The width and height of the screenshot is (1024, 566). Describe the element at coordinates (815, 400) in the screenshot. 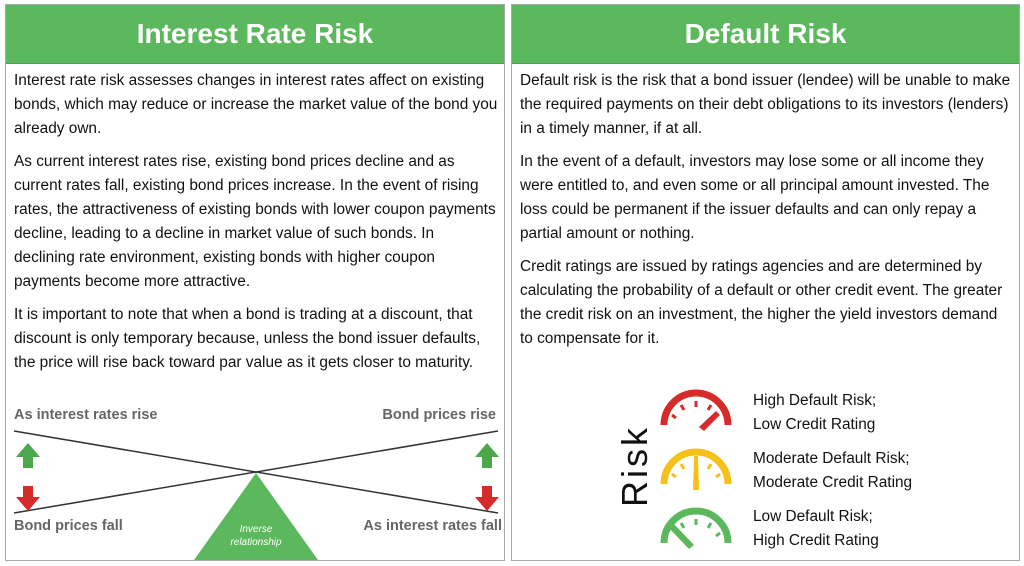

I see `gauge-high-line-1: High Default Risk;` at that location.